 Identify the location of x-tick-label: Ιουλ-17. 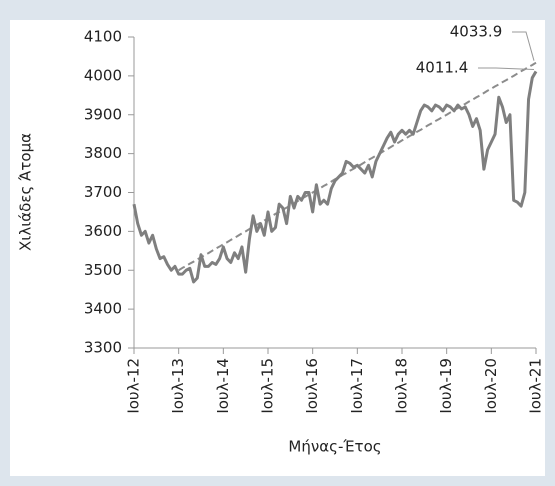
(357, 386).